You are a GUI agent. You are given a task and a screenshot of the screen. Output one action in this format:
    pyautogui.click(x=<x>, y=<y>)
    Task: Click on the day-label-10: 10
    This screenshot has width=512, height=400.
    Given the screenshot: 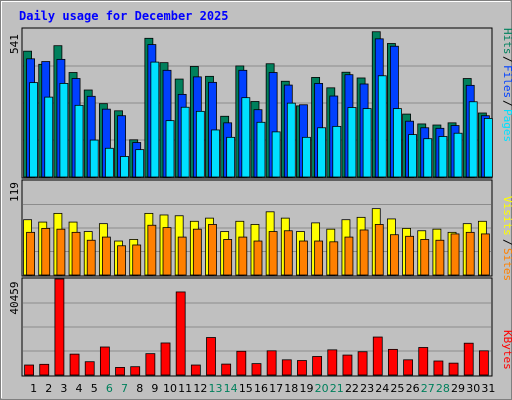 What is the action you would take?
    pyautogui.click(x=170, y=388)
    